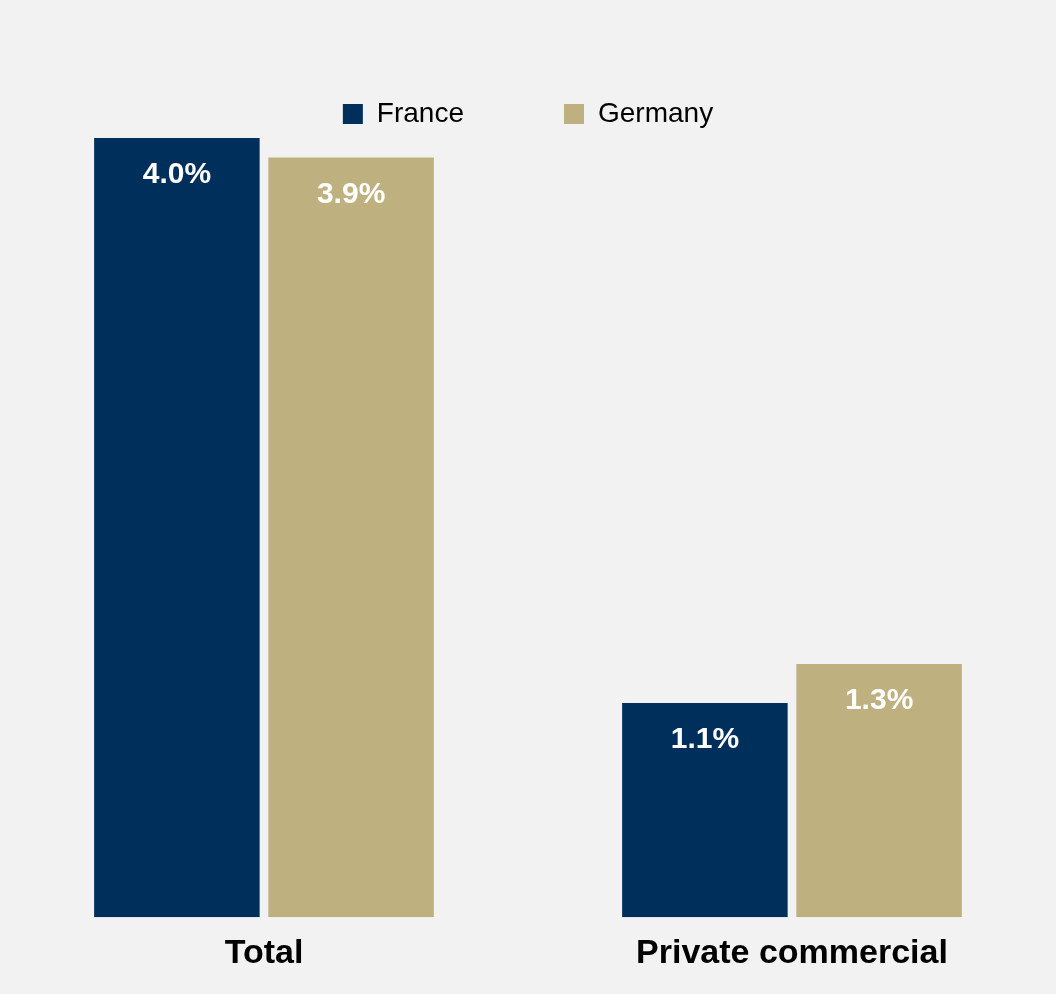  Describe the element at coordinates (656, 112) in the screenshot. I see `legend-label: Germany` at that location.